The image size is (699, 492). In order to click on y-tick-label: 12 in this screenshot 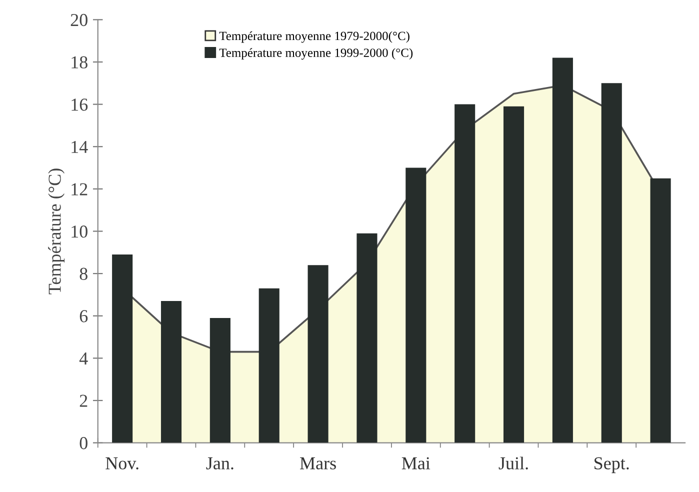, I will do `click(80, 189)`.